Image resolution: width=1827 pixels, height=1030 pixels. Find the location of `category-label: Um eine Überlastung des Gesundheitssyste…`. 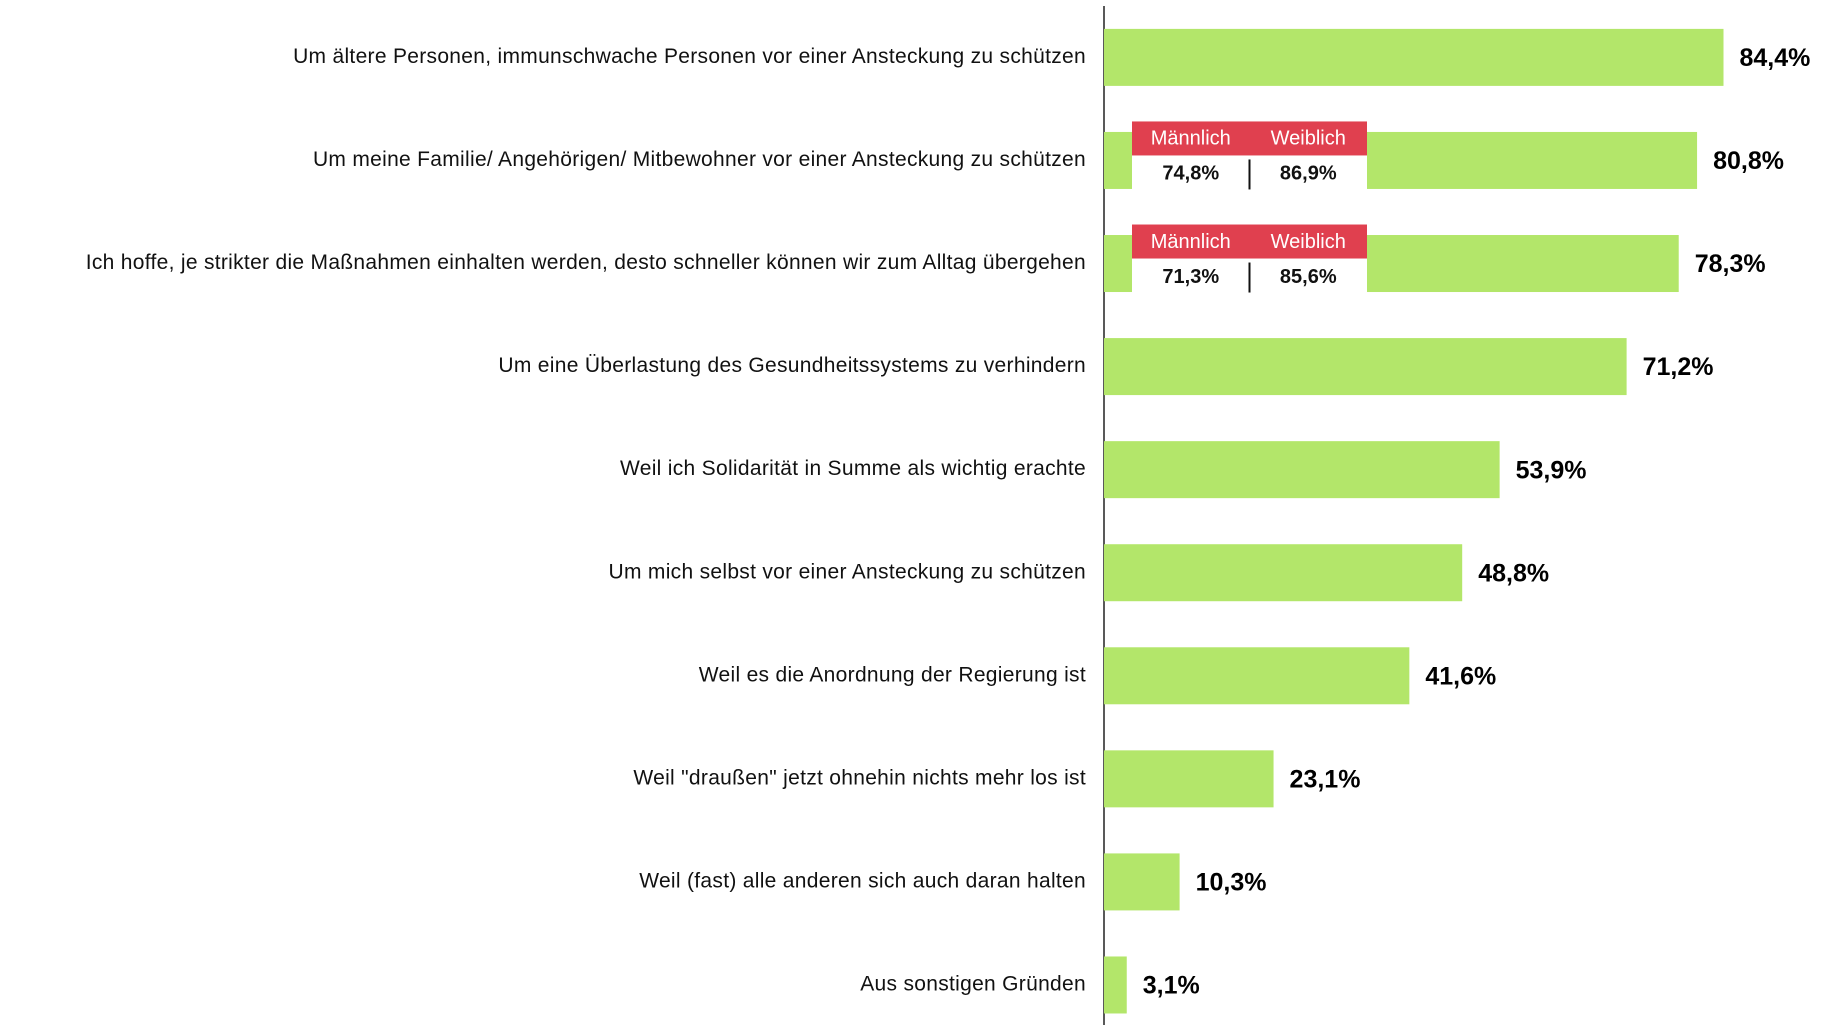

category-label: Um eine Überlastung des Gesundheitssyste… is located at coordinates (792, 365).